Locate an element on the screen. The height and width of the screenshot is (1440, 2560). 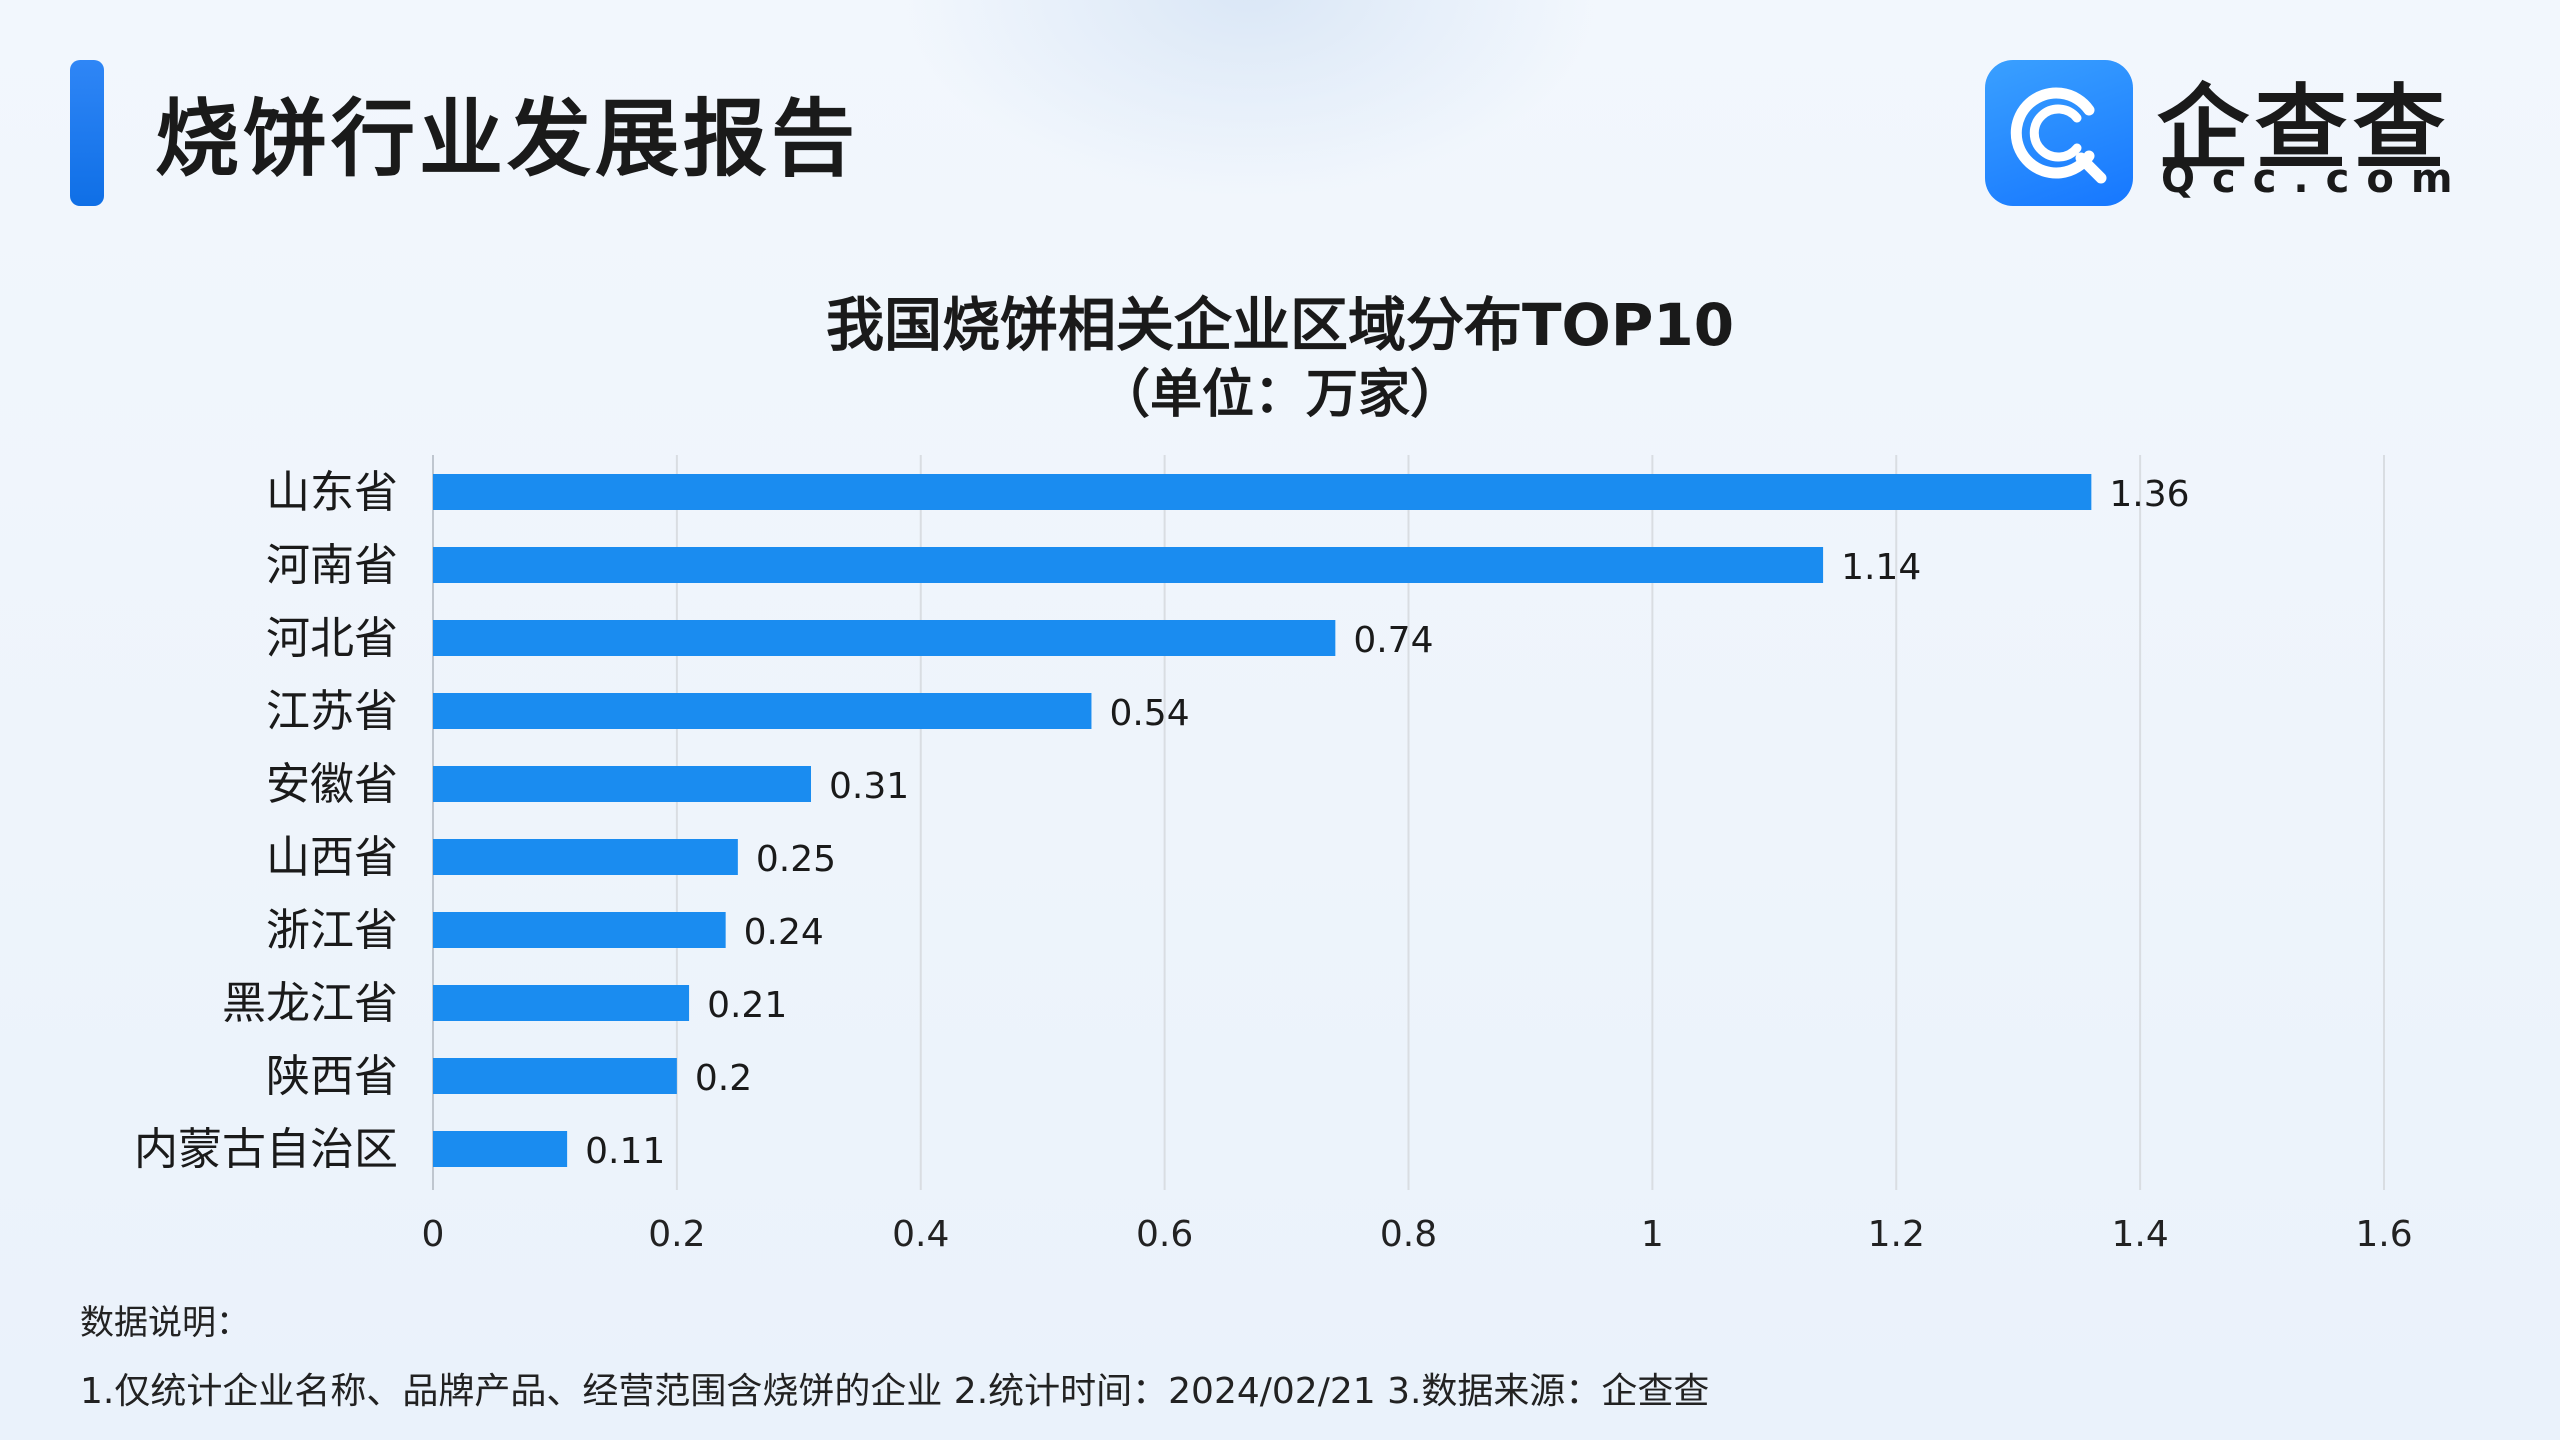
category-label: 河南省 is located at coordinates (332, 565).